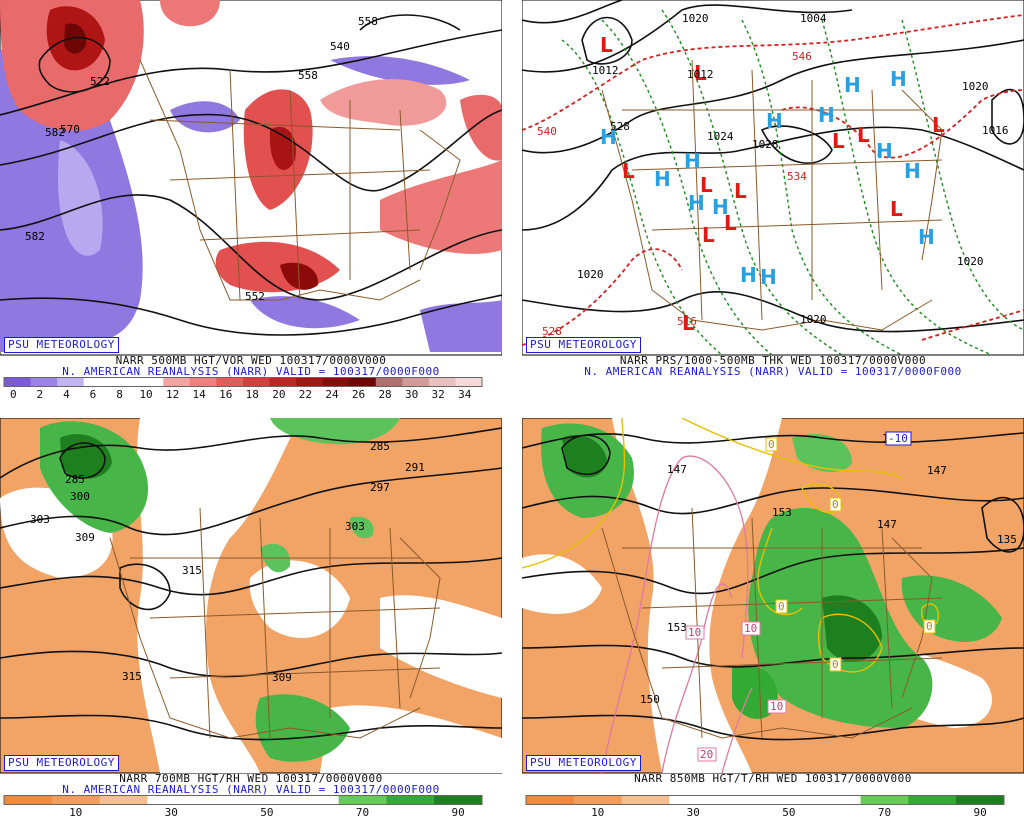 Image resolution: width=1024 pixels, height=819 pixels. I want to click on vorticity-negative-west-light, so click(80, 198).